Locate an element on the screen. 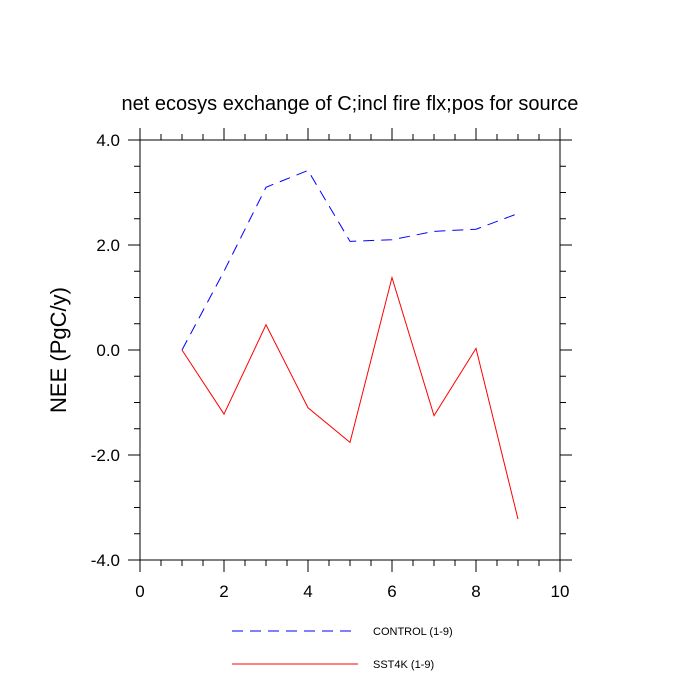 The width and height of the screenshot is (700, 700). y-tick-label: 0.0 is located at coordinates (108, 350).